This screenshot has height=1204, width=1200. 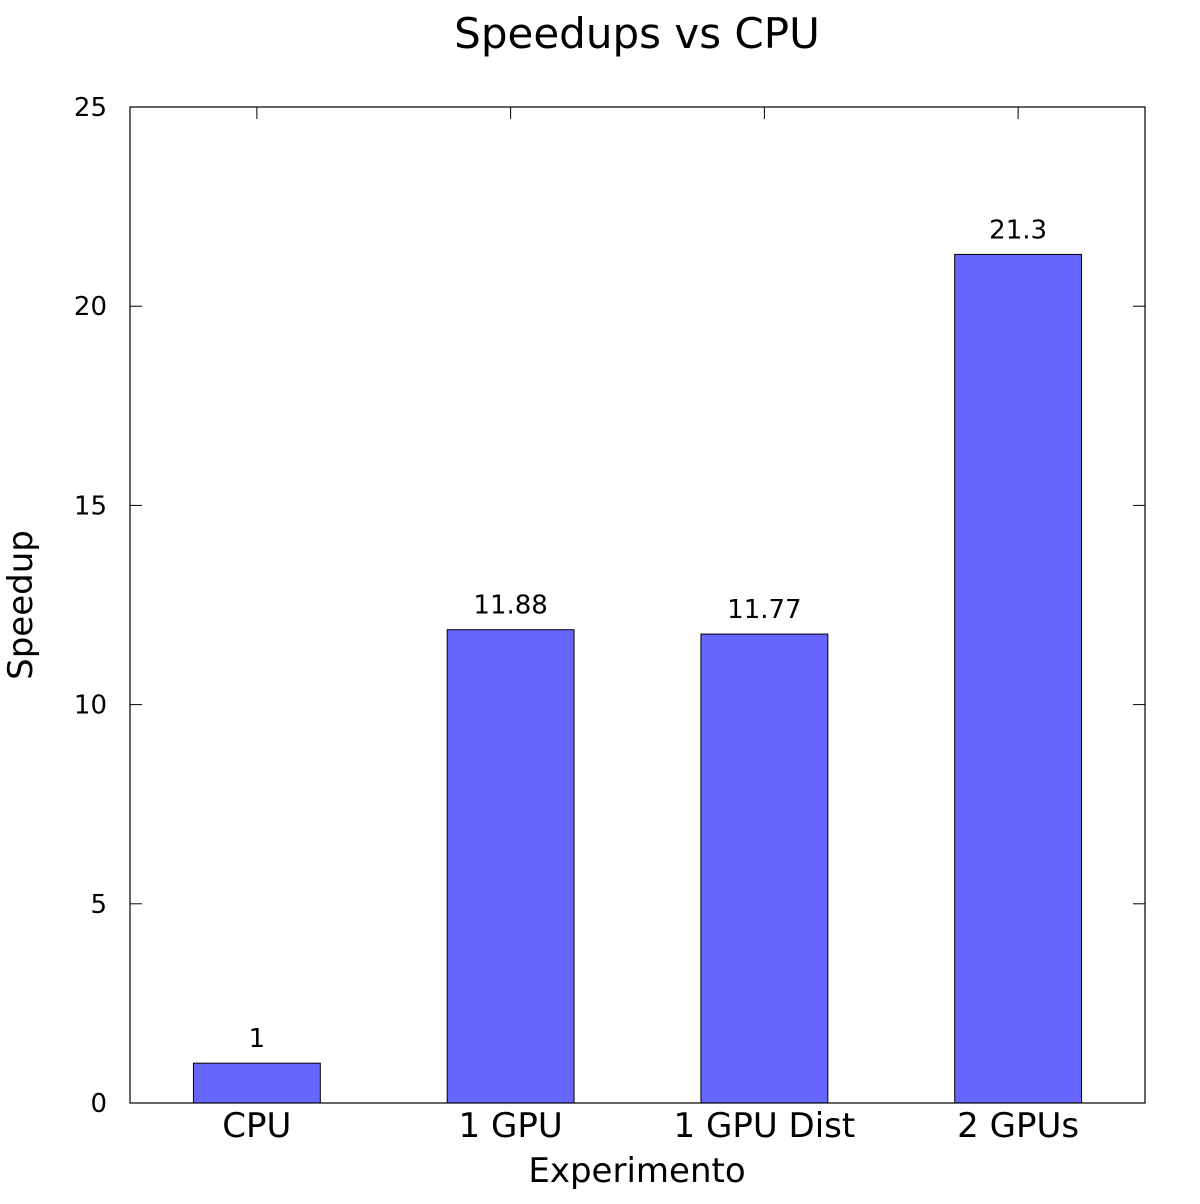 What do you see at coordinates (765, 1126) in the screenshot?
I see `x-tick-label-2: 1 GPU Dist` at bounding box center [765, 1126].